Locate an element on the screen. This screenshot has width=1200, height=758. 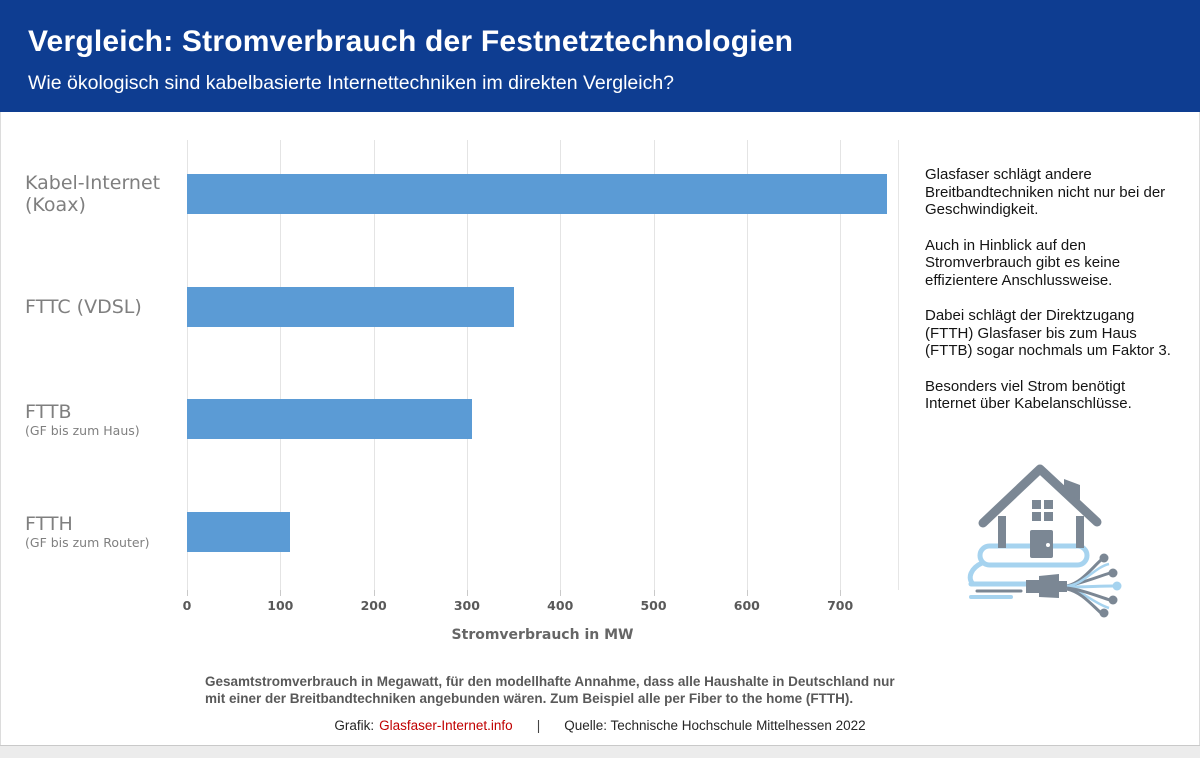
grafik-source-link: Glasfaser-Internet.info is located at coordinates (446, 725).